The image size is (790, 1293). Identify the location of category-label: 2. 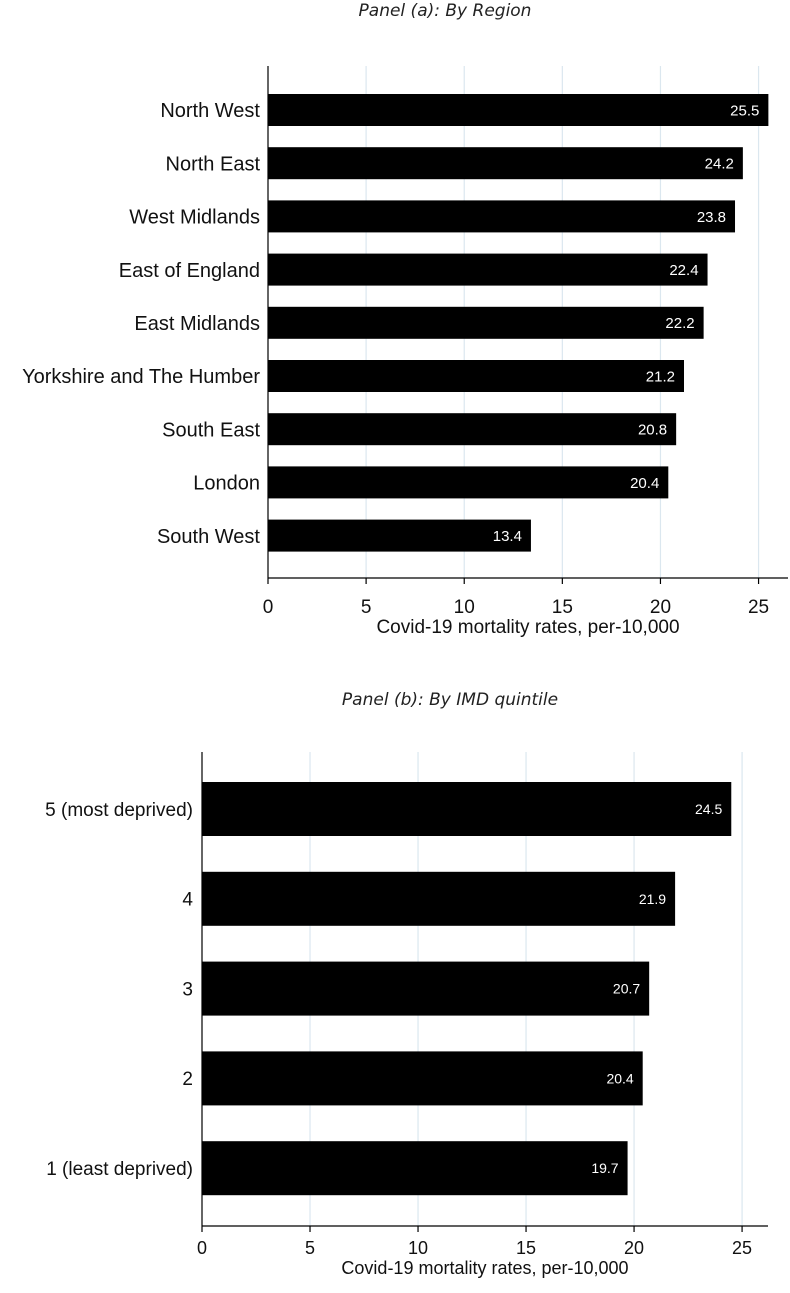
(187, 1079).